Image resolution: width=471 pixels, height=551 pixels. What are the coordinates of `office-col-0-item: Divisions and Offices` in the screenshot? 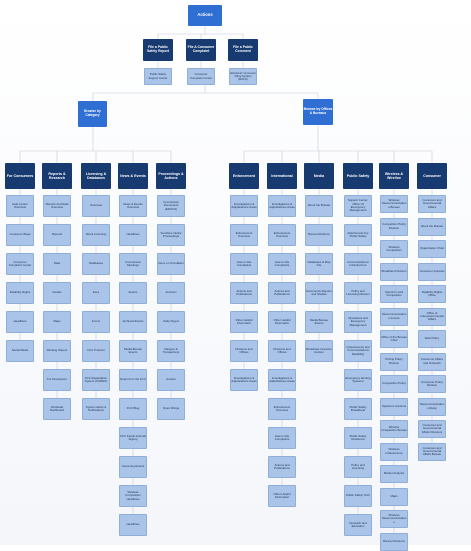 It's located at (244, 351).